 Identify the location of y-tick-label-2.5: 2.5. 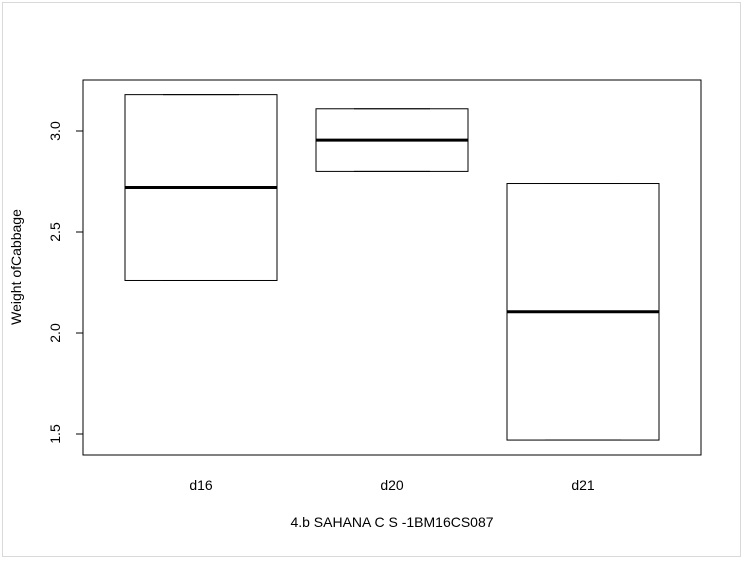
(55, 232).